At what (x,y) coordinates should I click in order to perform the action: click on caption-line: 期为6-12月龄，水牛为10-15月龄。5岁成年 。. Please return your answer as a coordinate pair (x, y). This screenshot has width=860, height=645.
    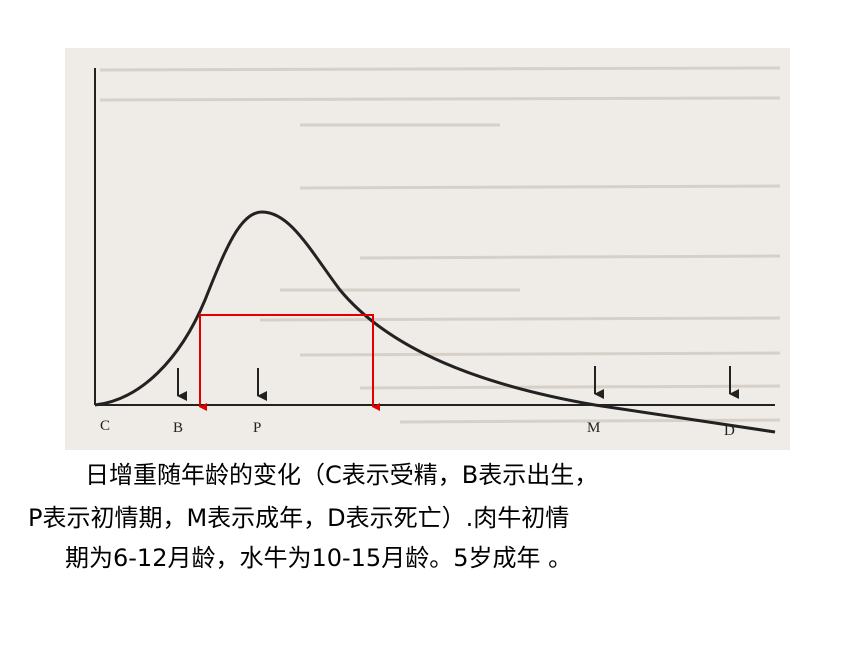
    Looking at the image, I should click on (319, 558).